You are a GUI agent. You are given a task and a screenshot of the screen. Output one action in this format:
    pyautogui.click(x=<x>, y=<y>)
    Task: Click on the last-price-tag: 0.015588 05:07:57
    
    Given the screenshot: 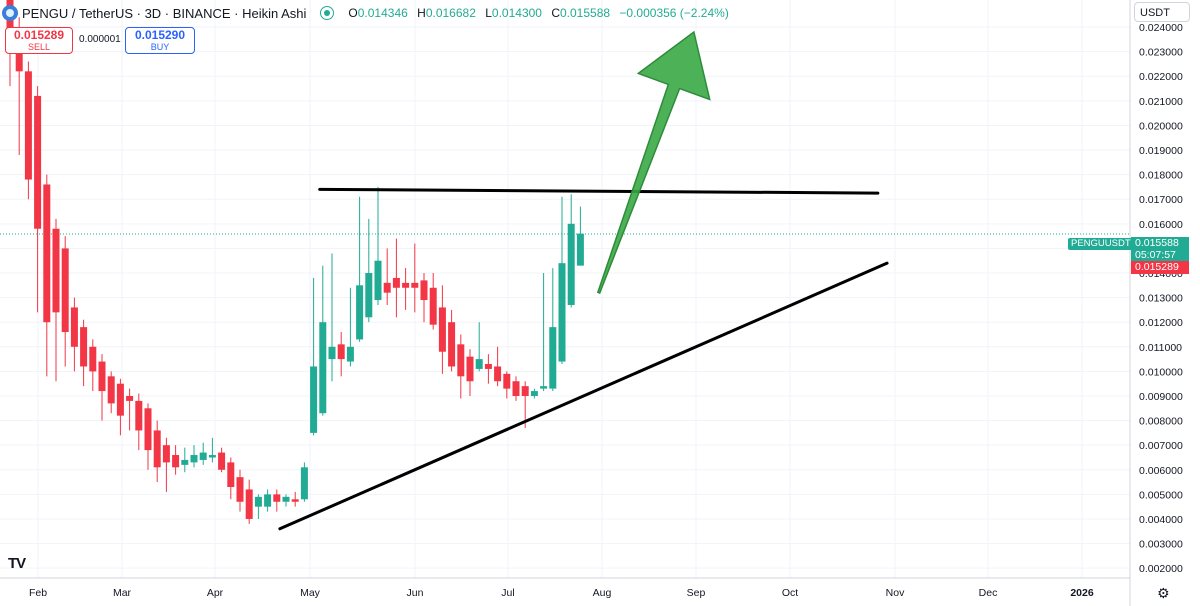 What is the action you would take?
    pyautogui.click(x=1160, y=249)
    